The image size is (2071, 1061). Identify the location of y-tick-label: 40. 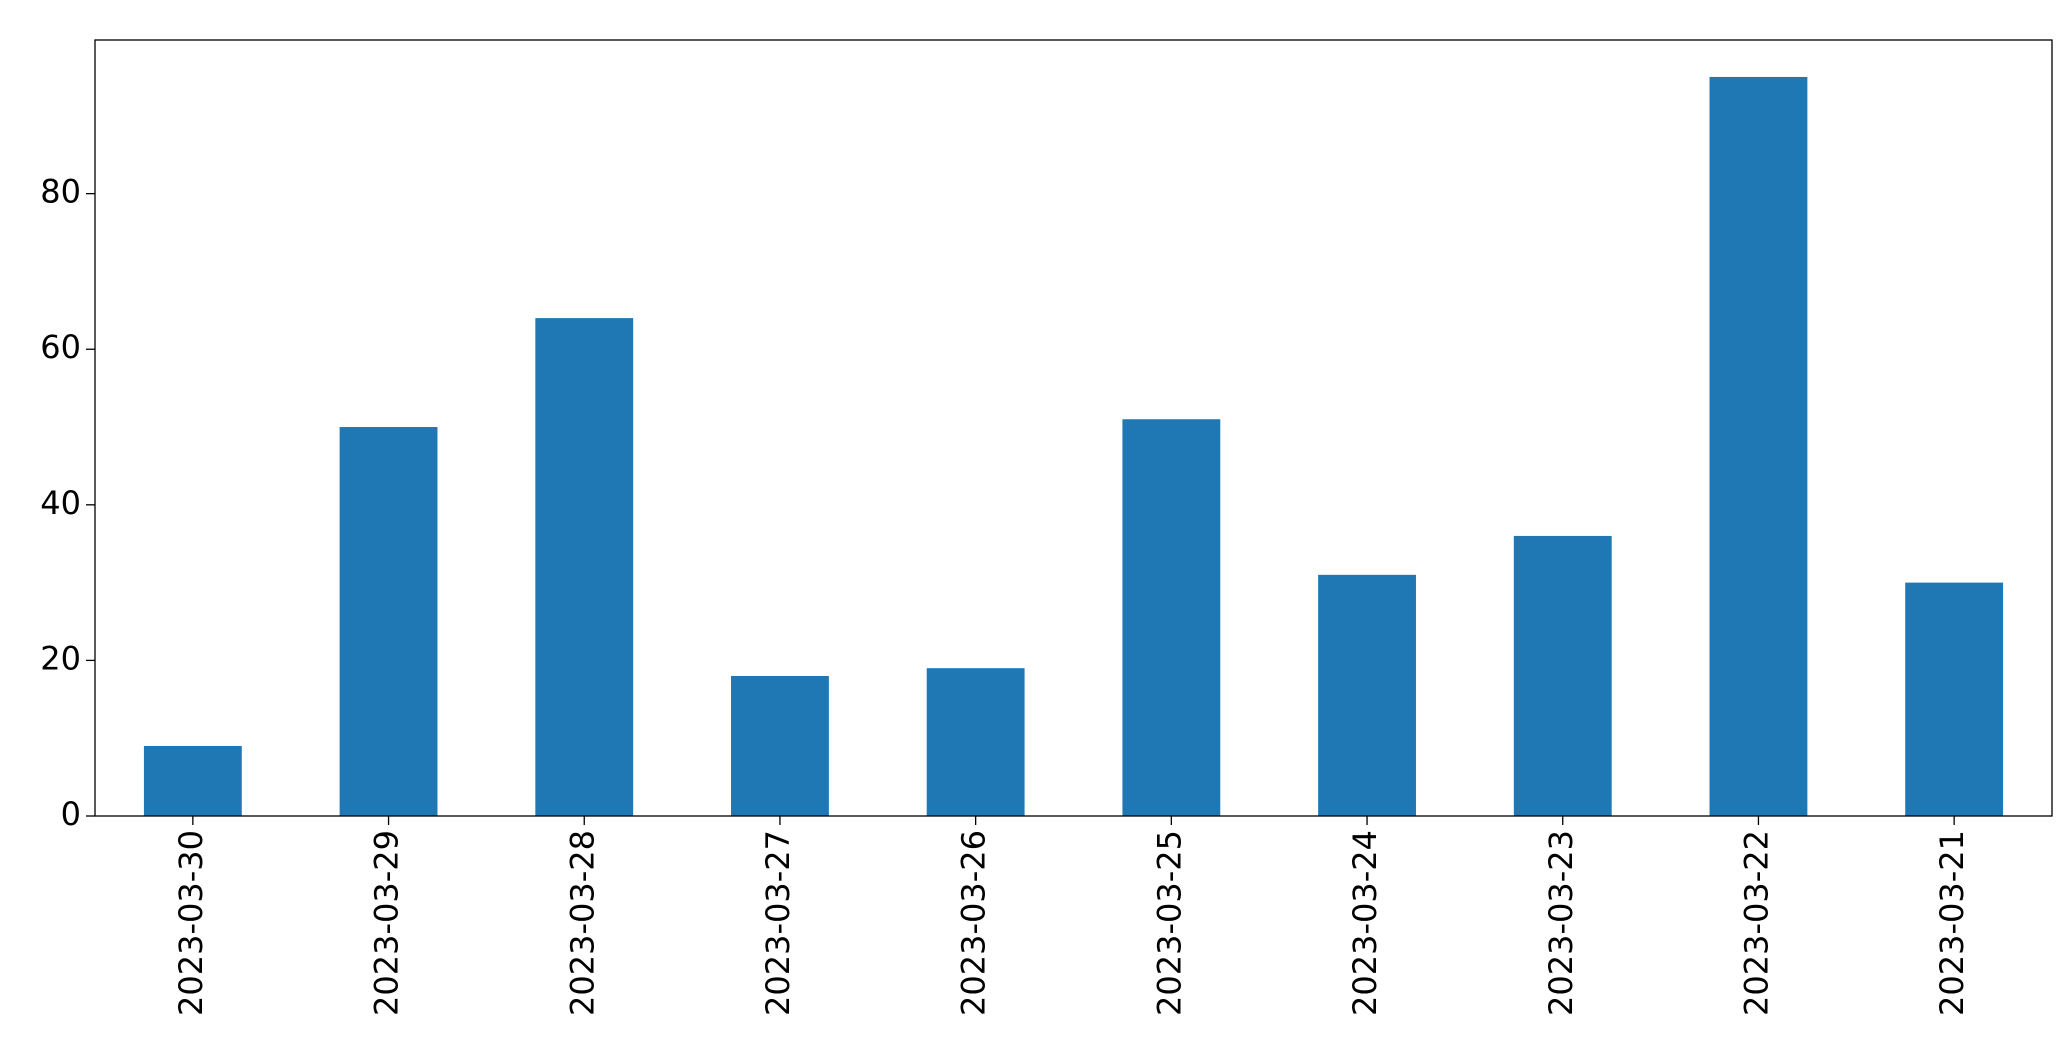
(60, 503).